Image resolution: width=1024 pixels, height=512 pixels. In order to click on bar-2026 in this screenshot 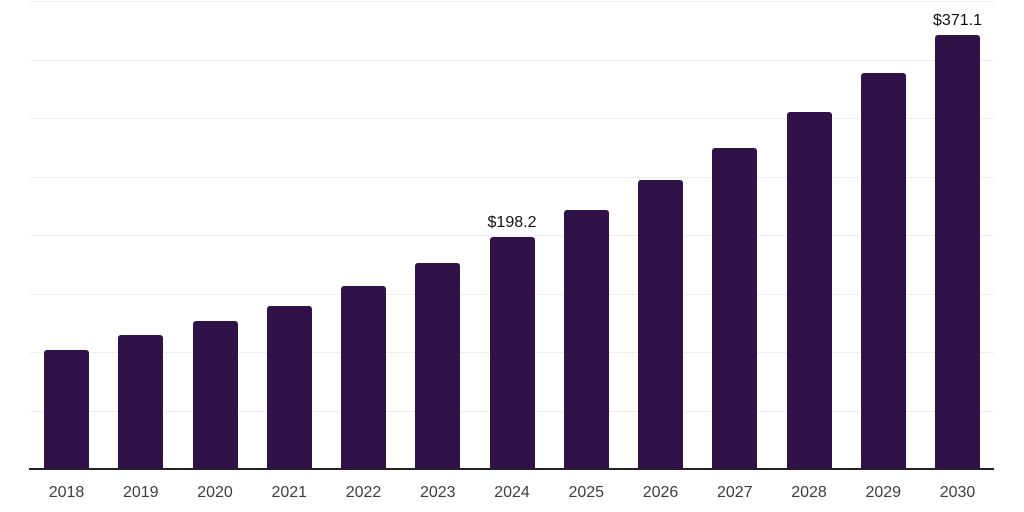, I will do `click(660, 324)`.